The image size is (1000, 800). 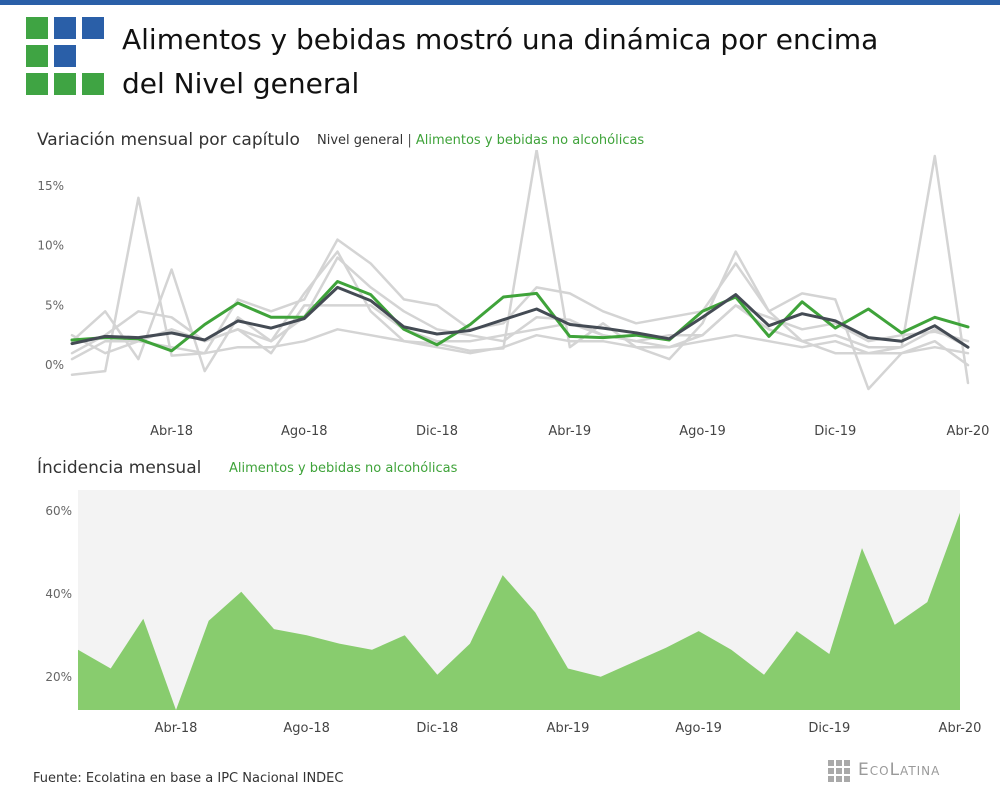 What do you see at coordinates (58, 511) in the screenshot?
I see `chart2-y-tick: 60%` at bounding box center [58, 511].